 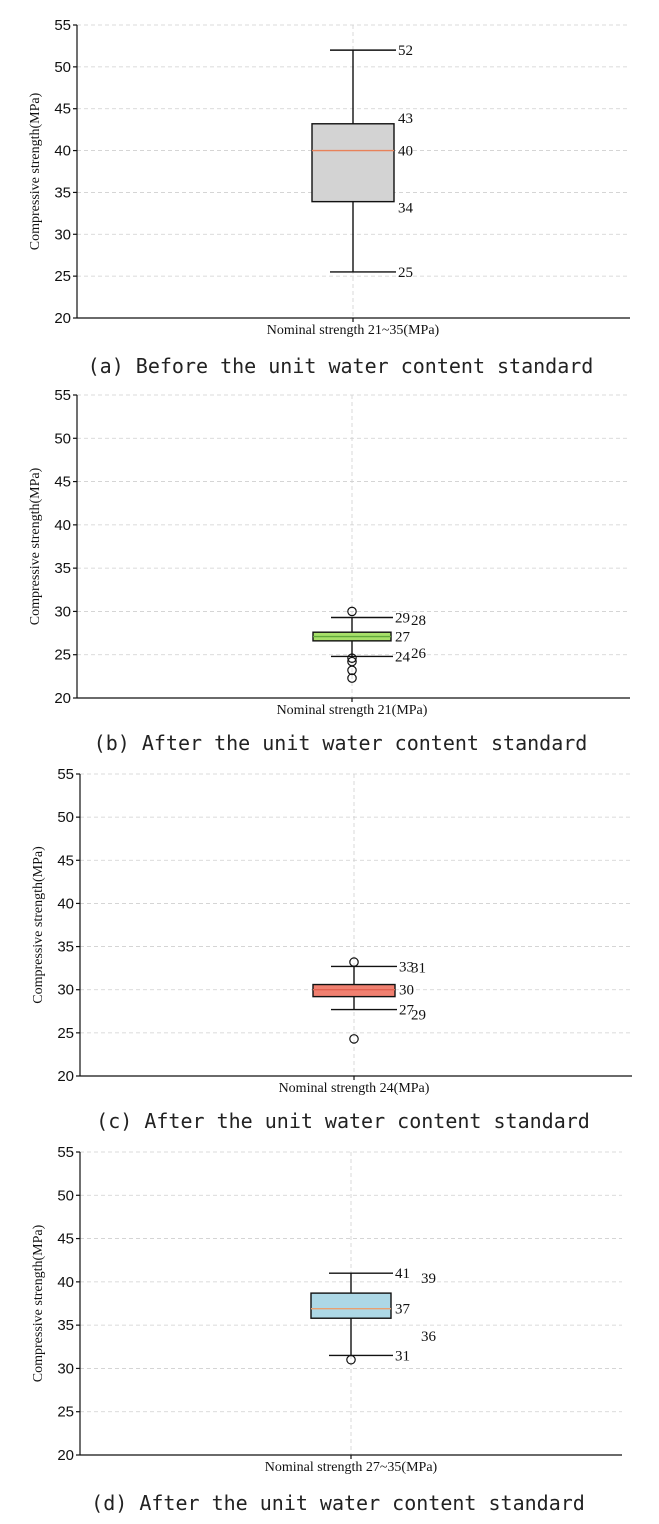 What do you see at coordinates (353, 330) in the screenshot?
I see `x-category-label: Nominal strength 21~35(MPa)` at bounding box center [353, 330].